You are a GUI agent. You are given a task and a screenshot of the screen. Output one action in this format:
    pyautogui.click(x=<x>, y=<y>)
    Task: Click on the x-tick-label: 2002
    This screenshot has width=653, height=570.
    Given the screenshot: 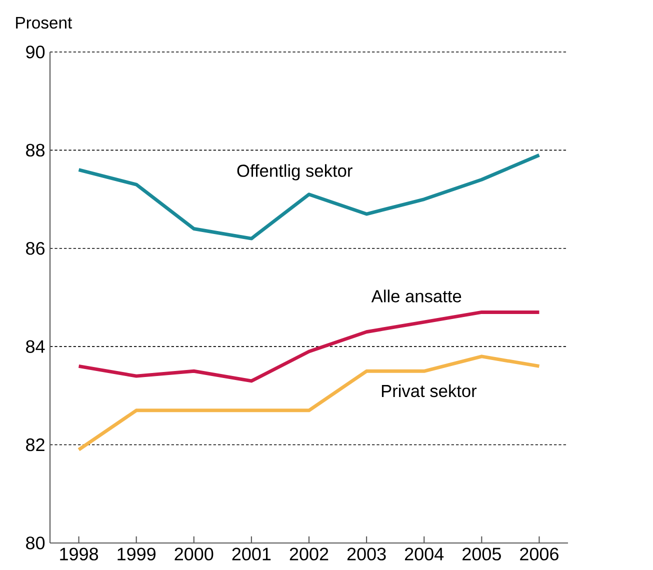 What is the action you would take?
    pyautogui.click(x=309, y=554)
    